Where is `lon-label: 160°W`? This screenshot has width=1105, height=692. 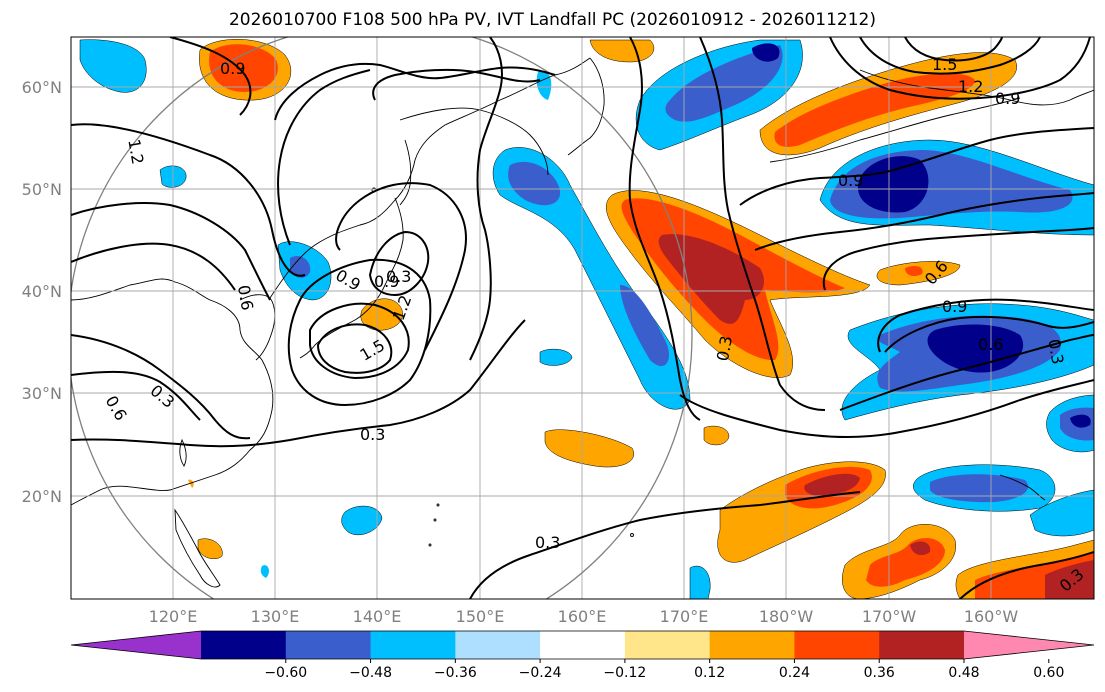 lon-label: 160°W is located at coordinates (991, 616).